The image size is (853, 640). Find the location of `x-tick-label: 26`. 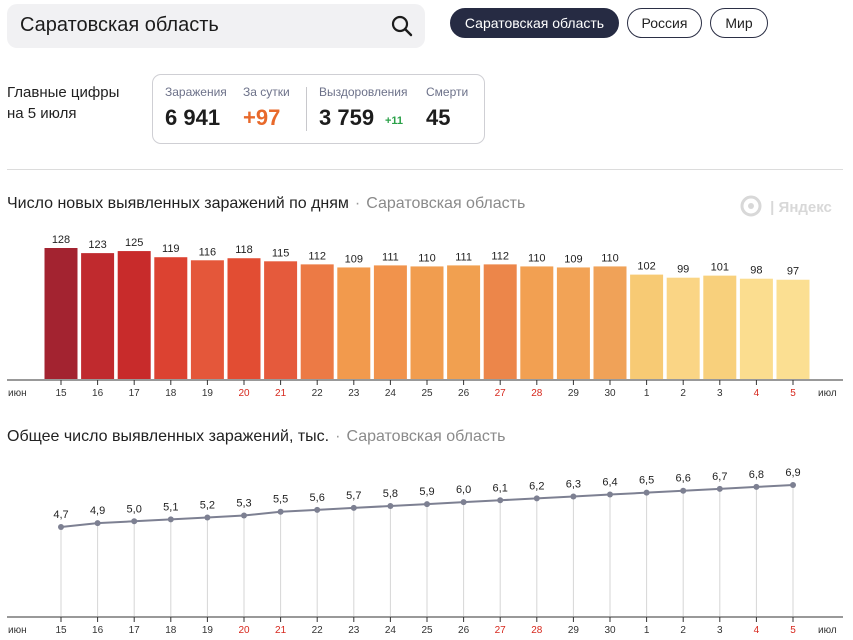

x-tick-label: 26 is located at coordinates (464, 630).